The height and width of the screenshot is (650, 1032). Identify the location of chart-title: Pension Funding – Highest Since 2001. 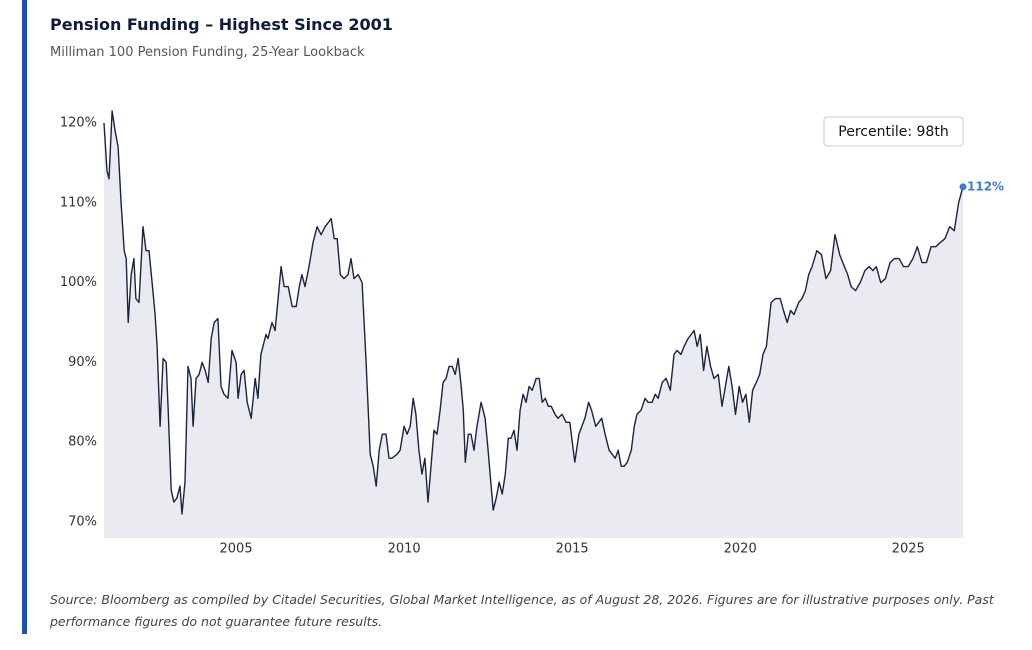
(221, 24).